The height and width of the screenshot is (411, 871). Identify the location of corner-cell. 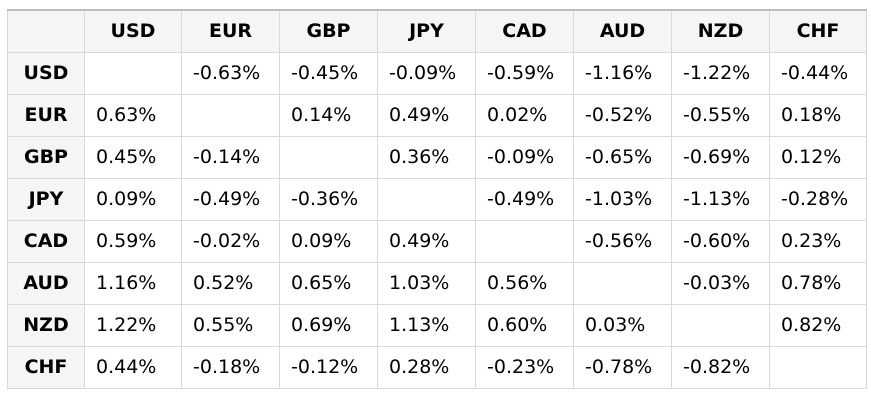
(46, 31).